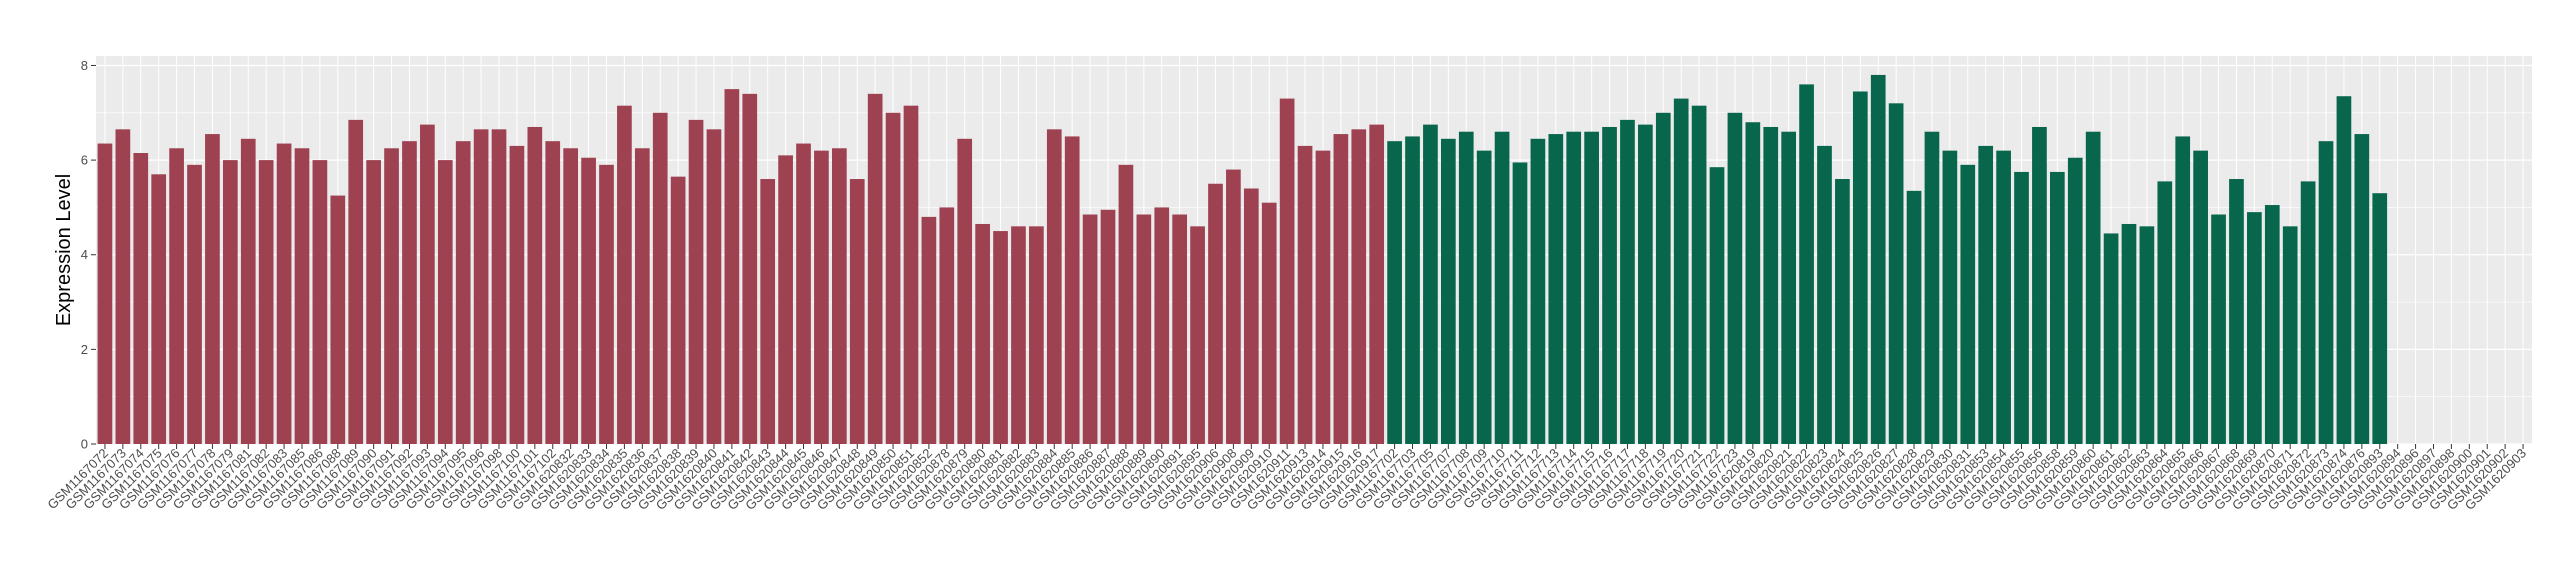  I want to click on y-tick-label: 0, so click(84, 444).